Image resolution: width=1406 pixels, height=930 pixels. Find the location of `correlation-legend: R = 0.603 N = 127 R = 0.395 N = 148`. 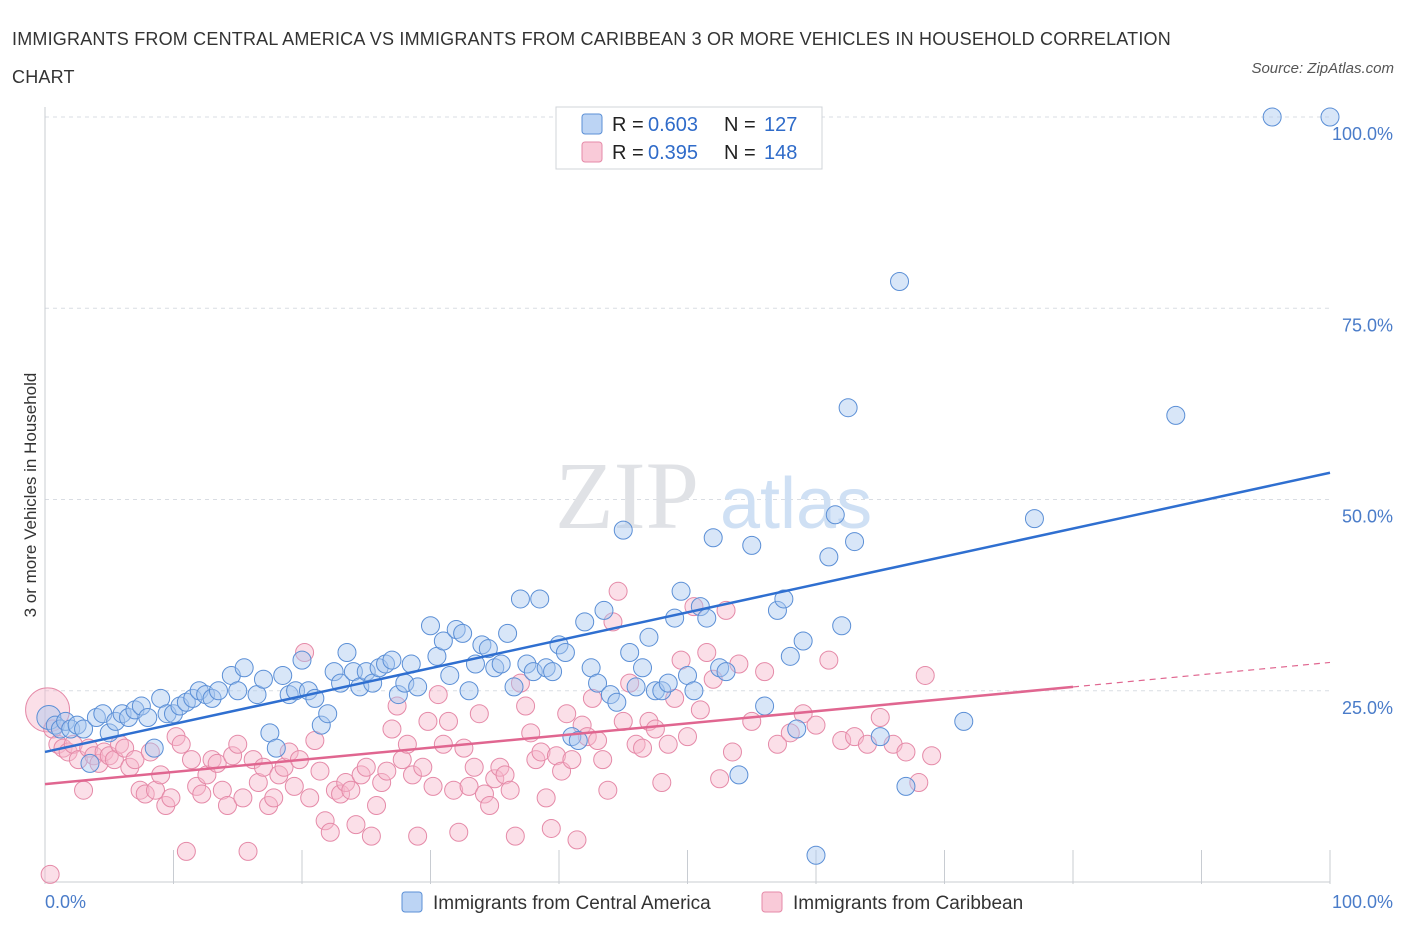

correlation-legend: R = 0.603 N = 127 R = 0.395 N = 148 is located at coordinates (689, 138).